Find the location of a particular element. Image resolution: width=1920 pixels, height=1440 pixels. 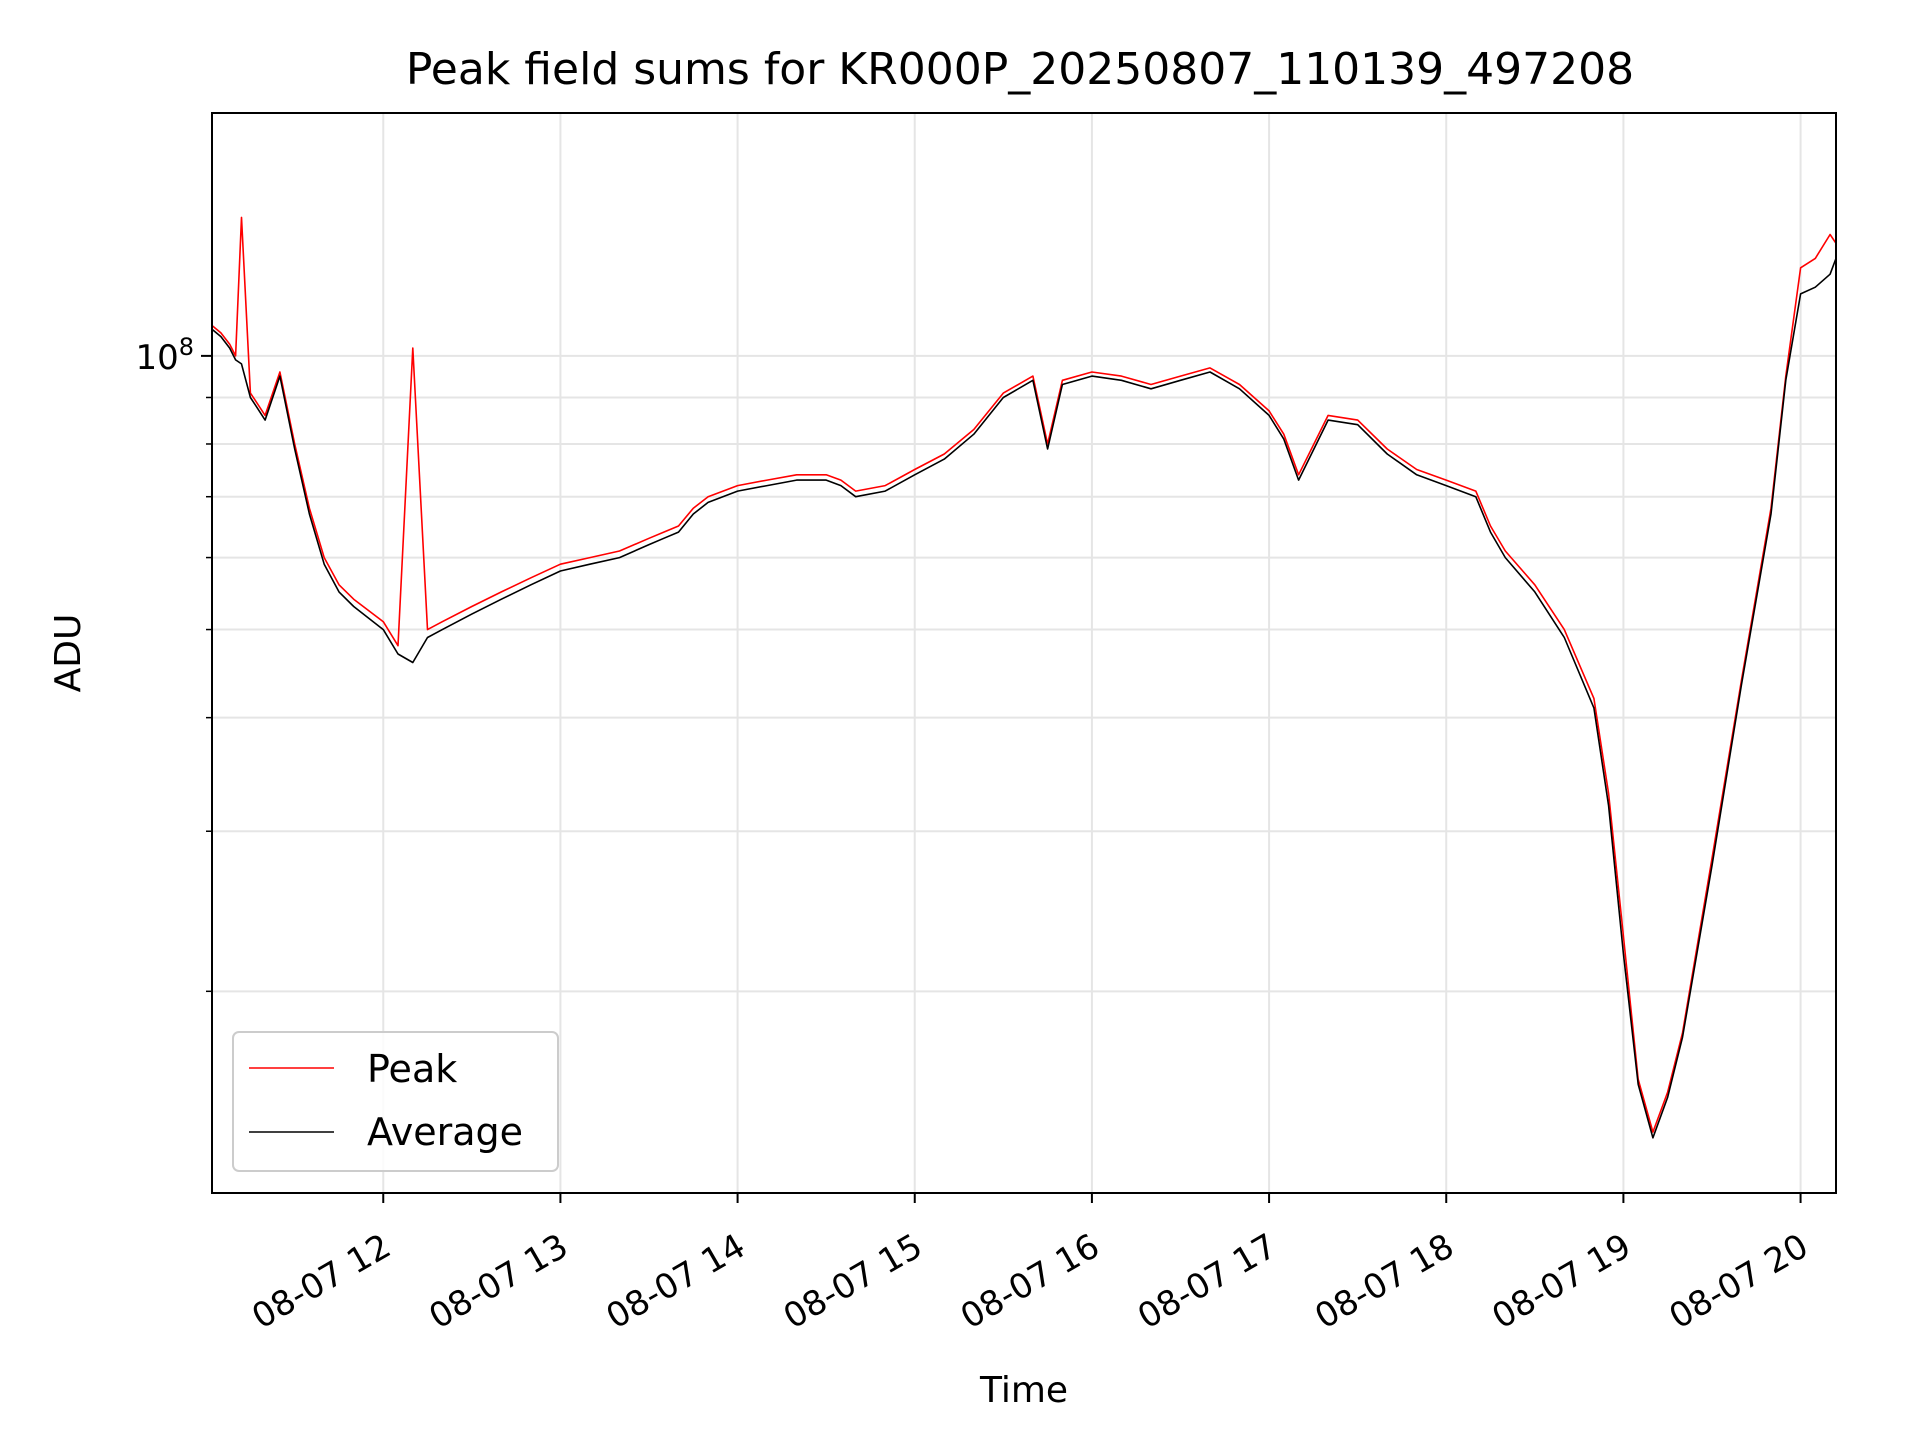

legend-box is located at coordinates (395, 1101).